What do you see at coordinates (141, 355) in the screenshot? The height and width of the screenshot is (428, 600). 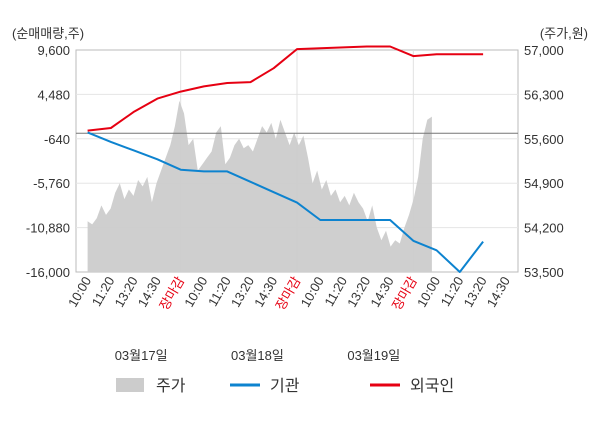 I see `date-label: 03월17일` at bounding box center [141, 355].